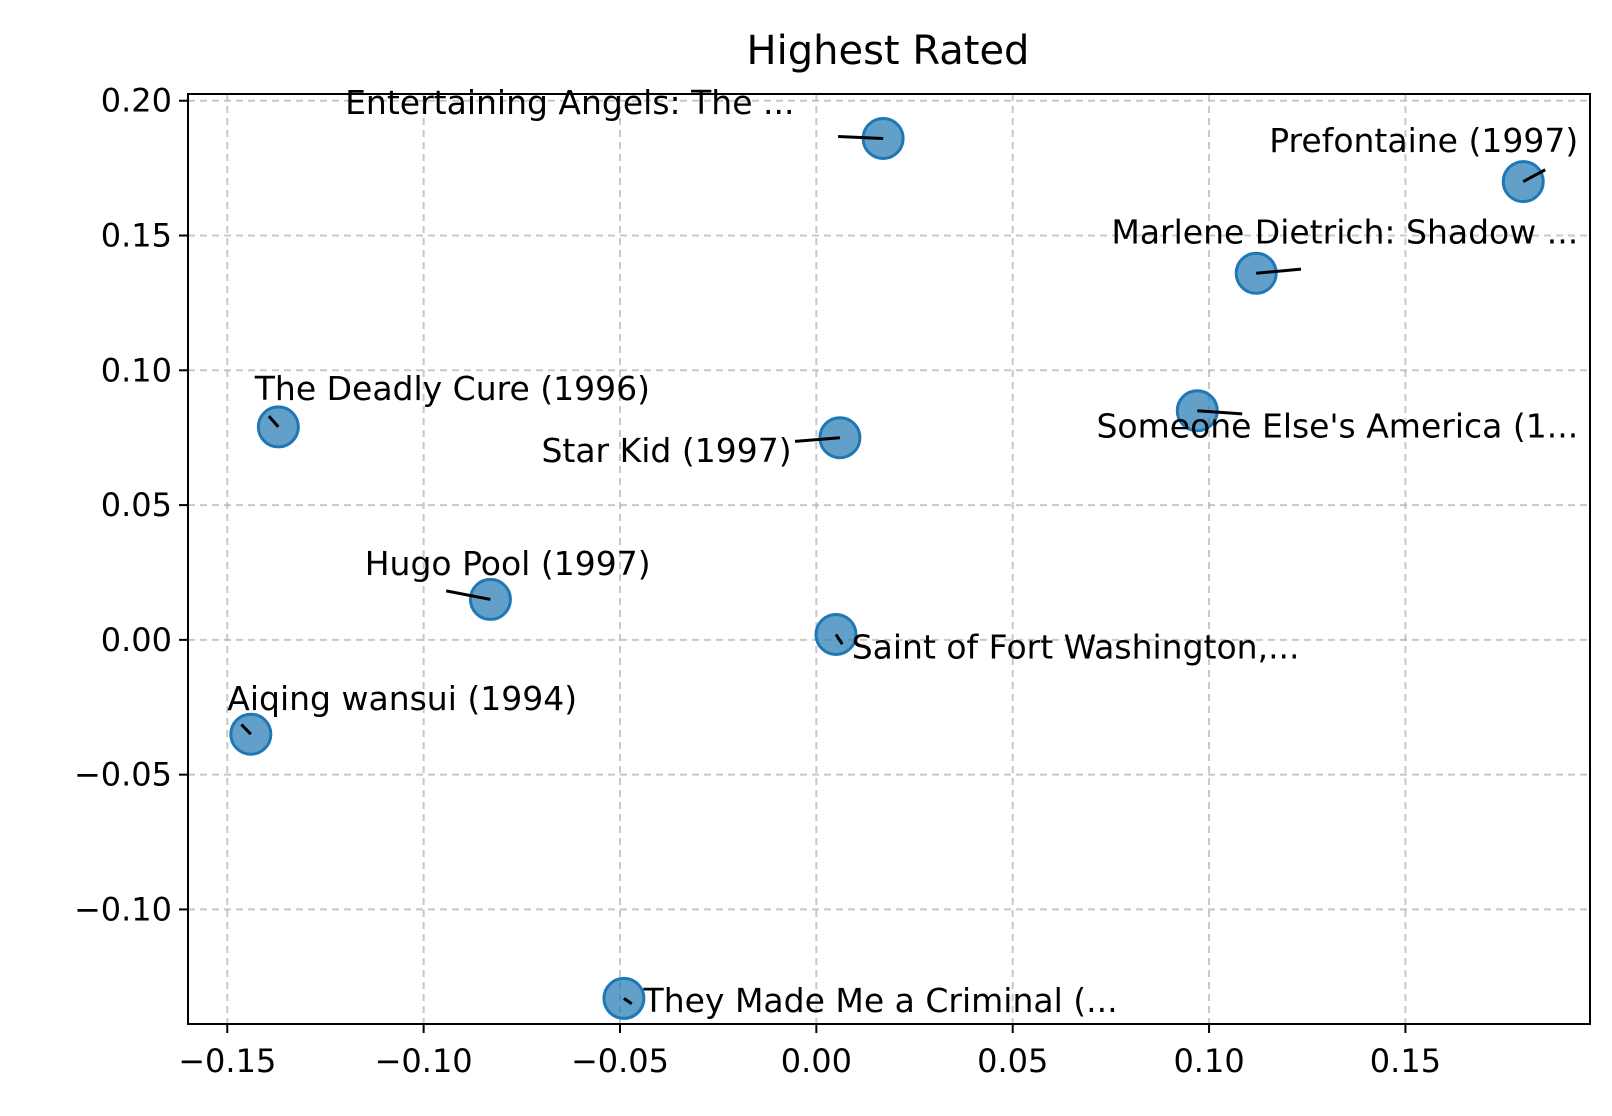 The height and width of the screenshot is (1116, 1612). I want to click on y-tick-label: 0.05, so click(136, 505).